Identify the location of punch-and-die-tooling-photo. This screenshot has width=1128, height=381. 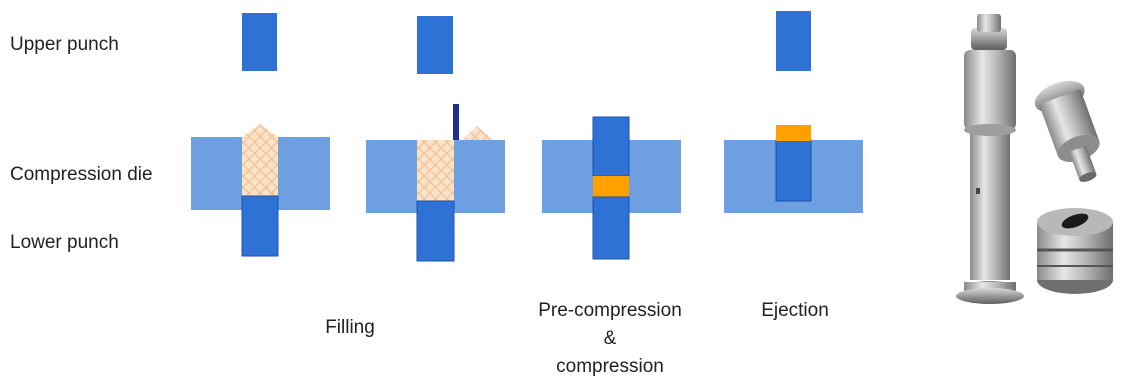
(1034, 159).